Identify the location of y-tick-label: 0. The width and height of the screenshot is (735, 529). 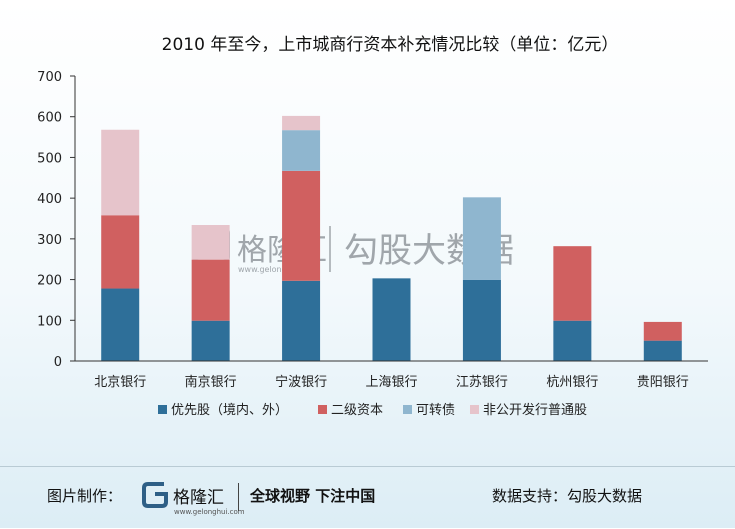
(58, 362).